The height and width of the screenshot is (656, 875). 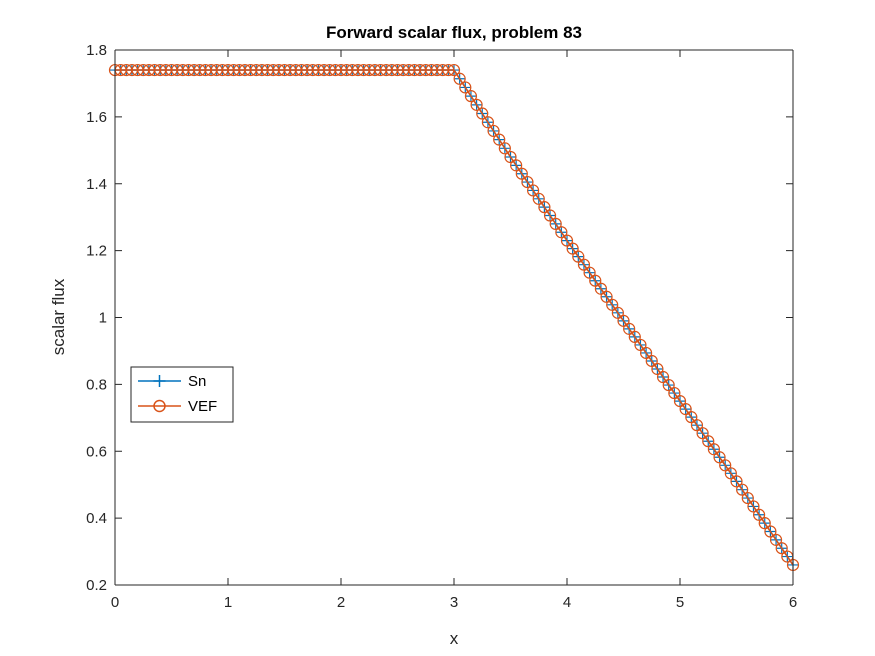 What do you see at coordinates (172, 381) in the screenshot?
I see `legend-entry-sn: Sn` at bounding box center [172, 381].